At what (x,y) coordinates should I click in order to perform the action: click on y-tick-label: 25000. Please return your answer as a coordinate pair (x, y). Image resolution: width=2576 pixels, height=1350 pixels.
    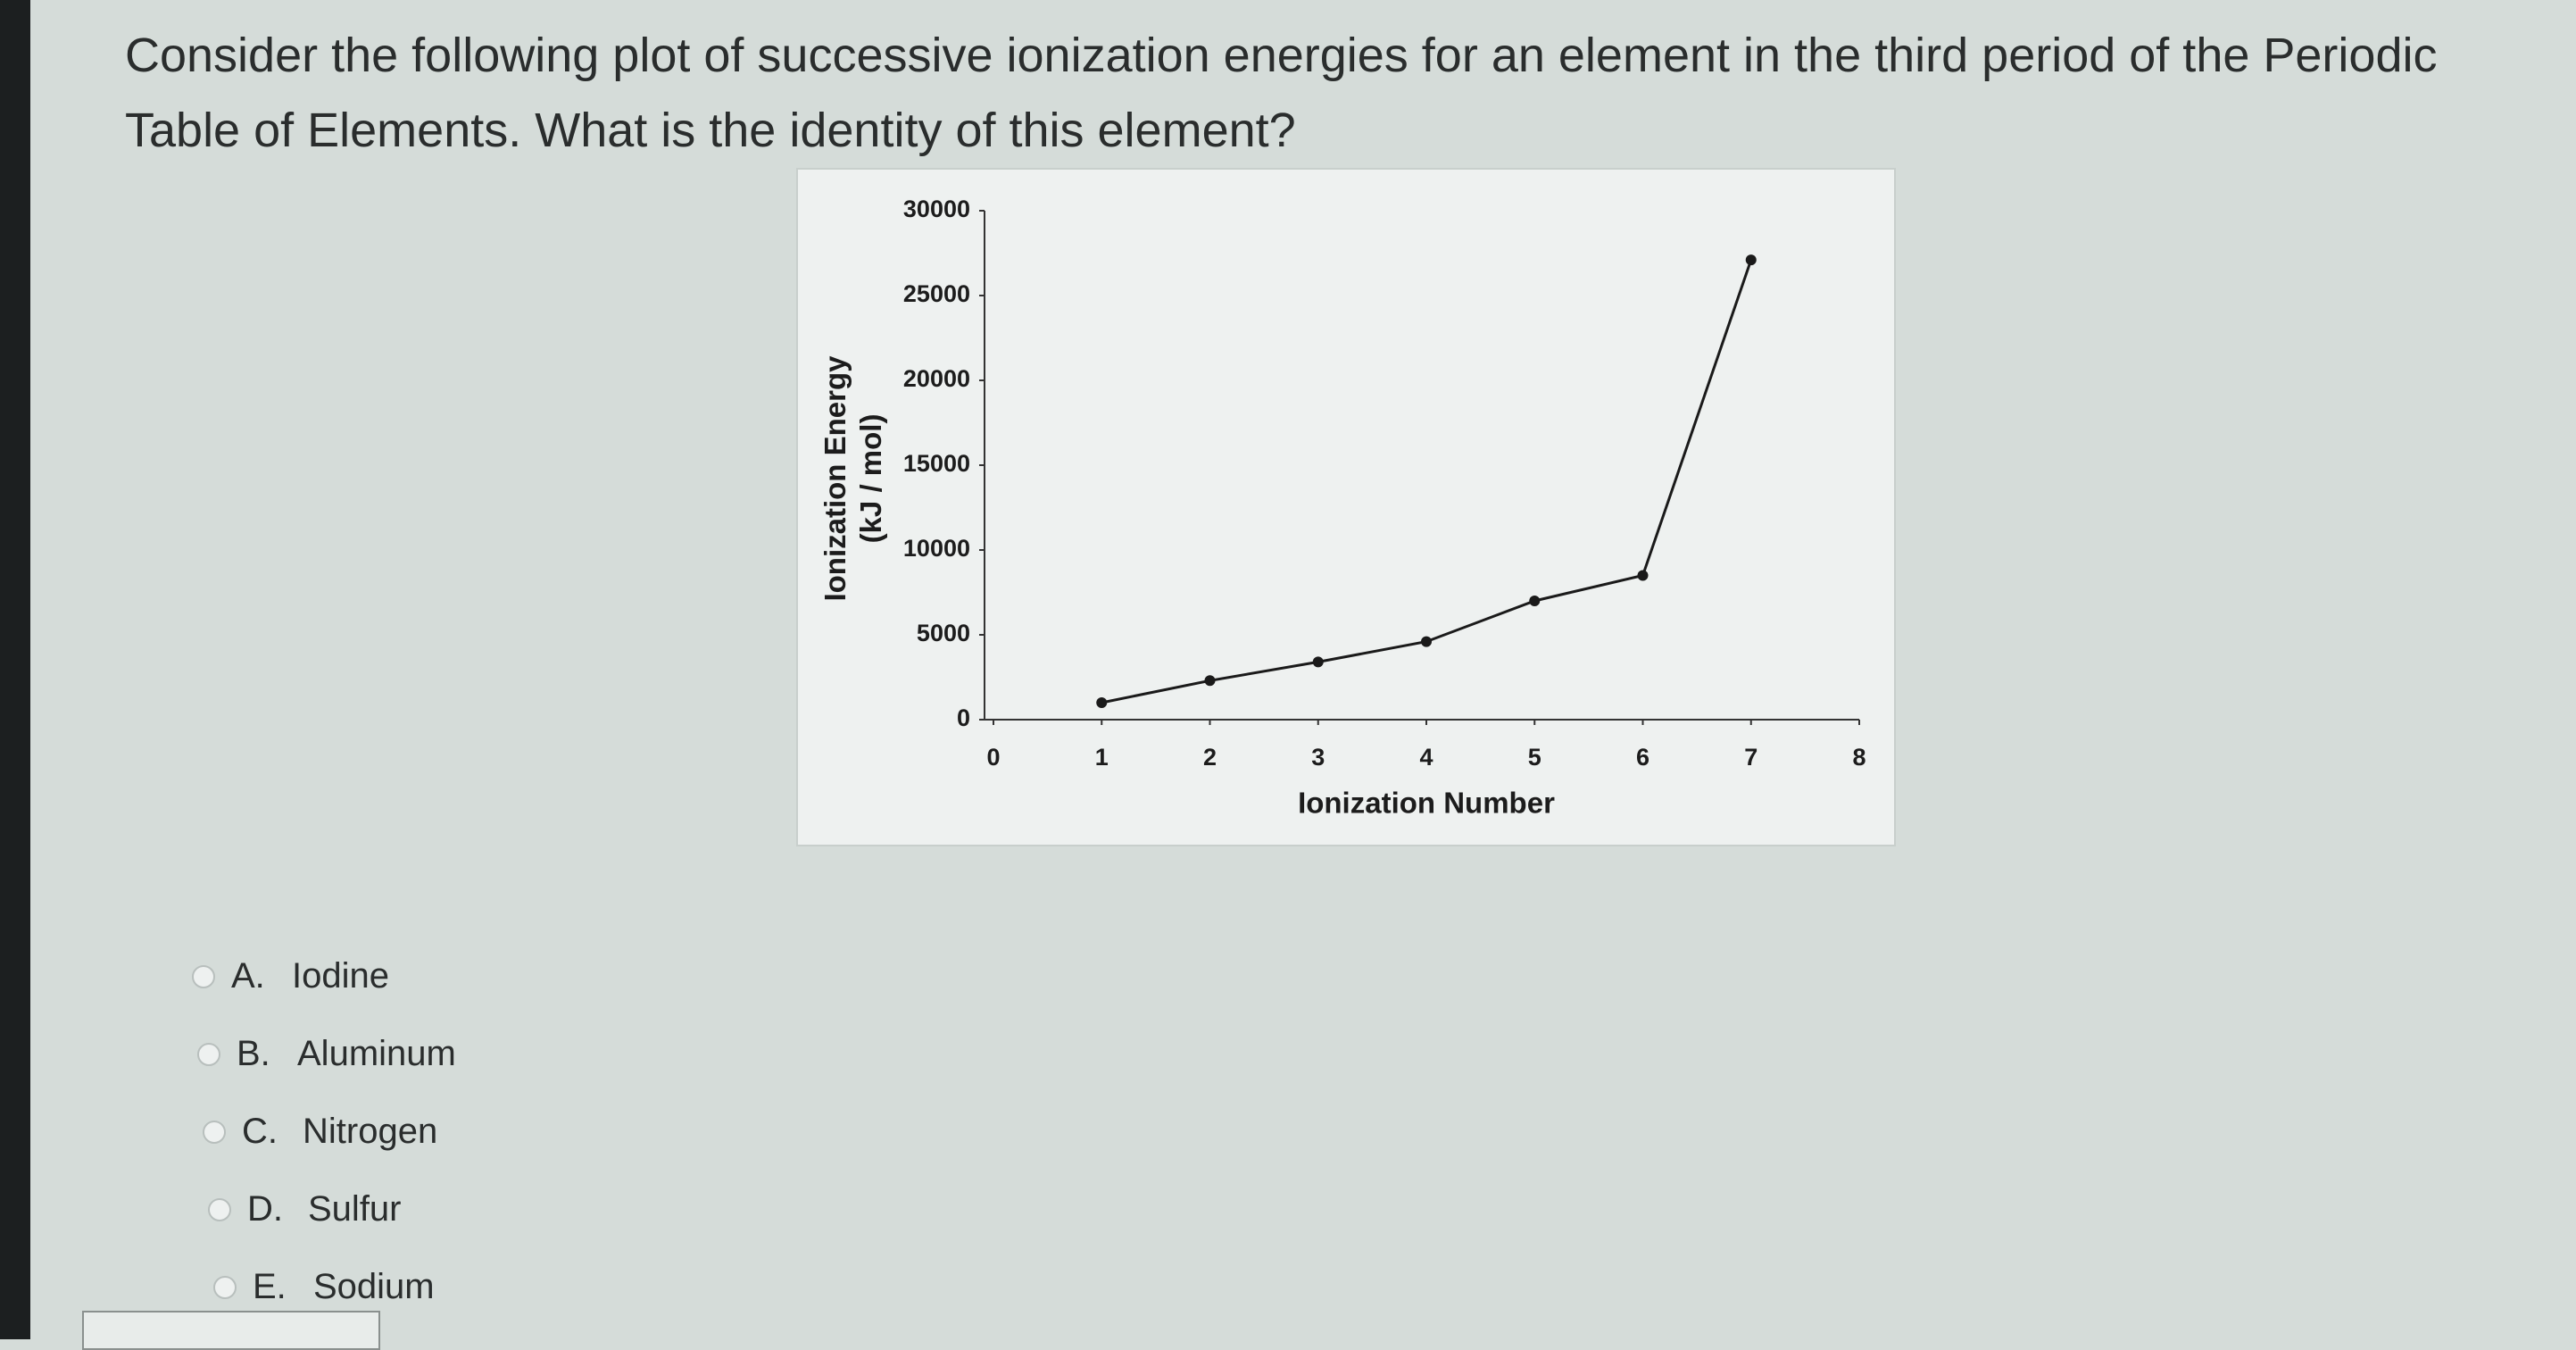
    Looking at the image, I should click on (937, 294).